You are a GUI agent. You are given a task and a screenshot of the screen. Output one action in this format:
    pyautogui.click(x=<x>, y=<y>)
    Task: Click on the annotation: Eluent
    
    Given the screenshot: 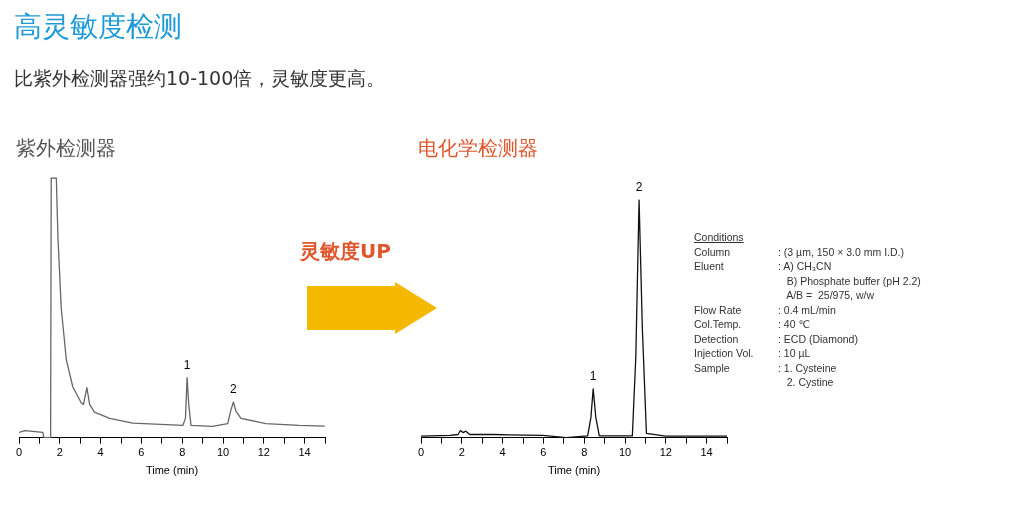 What is the action you would take?
    pyautogui.click(x=709, y=266)
    